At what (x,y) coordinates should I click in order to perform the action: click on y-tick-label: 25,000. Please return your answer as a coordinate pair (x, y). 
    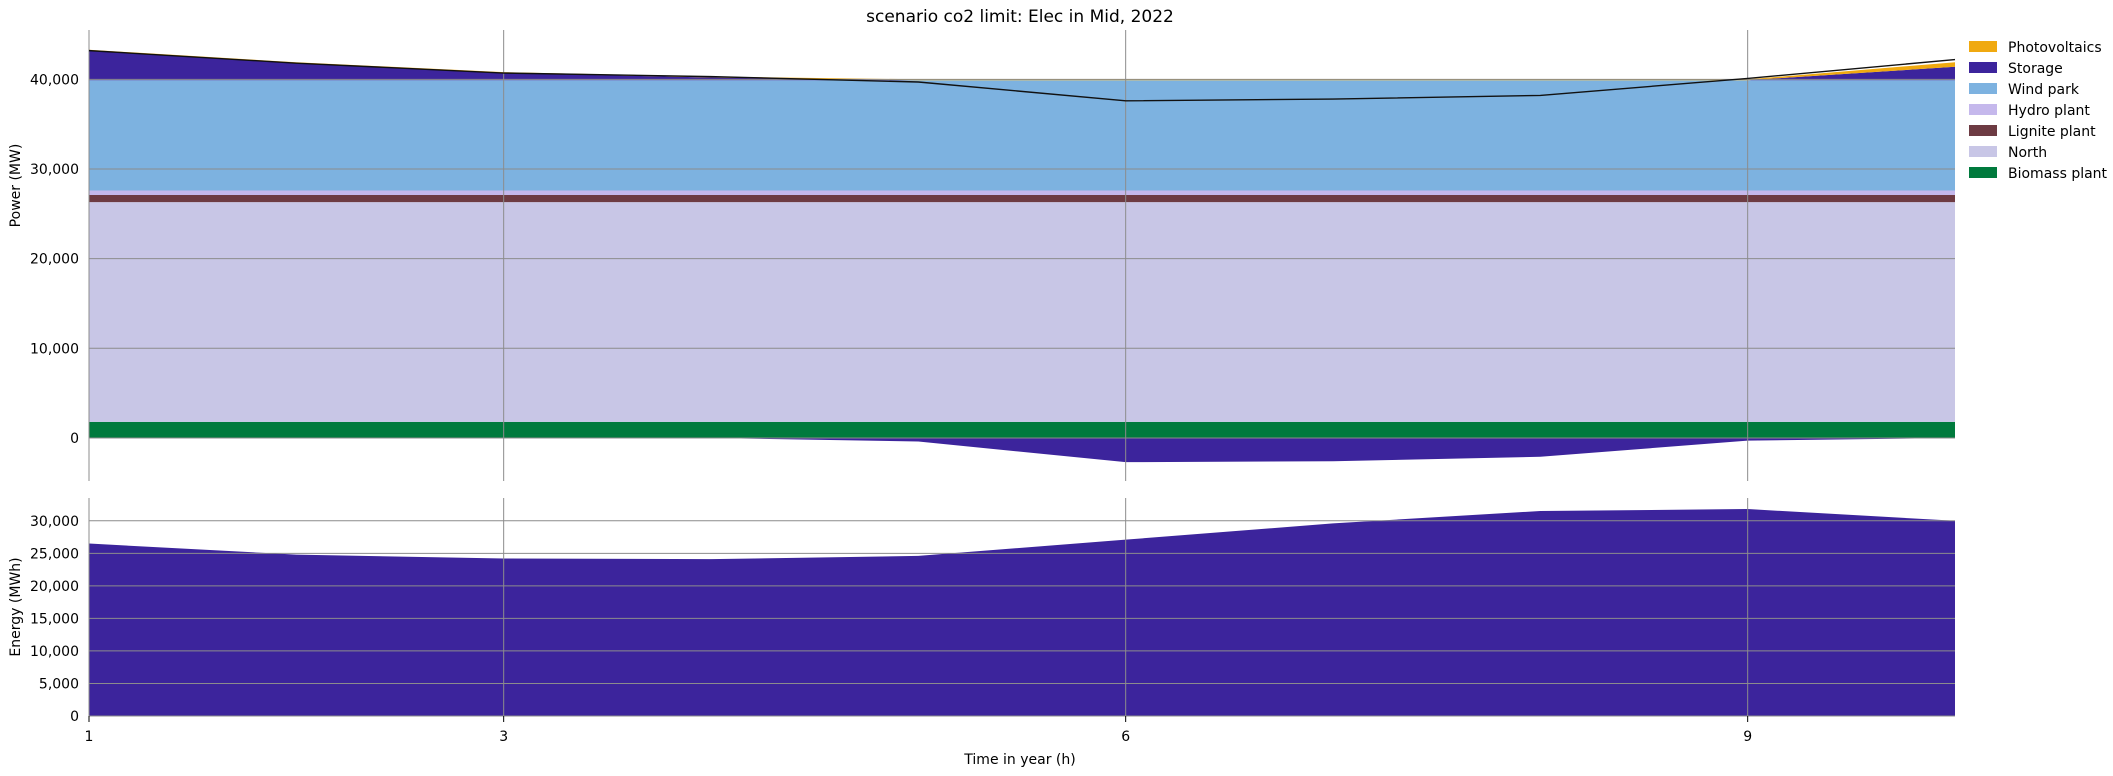
    Looking at the image, I should click on (54, 554).